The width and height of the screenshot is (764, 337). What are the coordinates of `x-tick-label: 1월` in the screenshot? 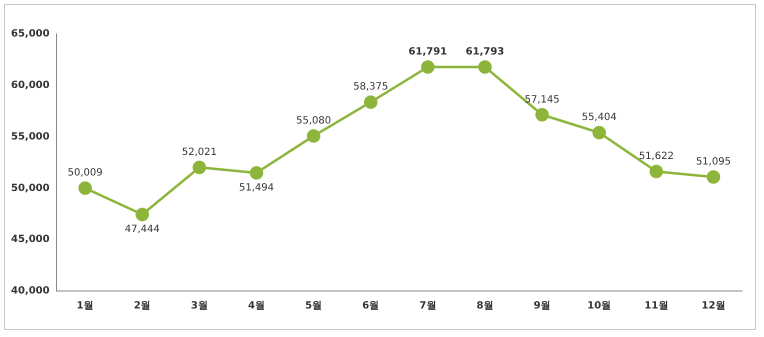 It's located at (85, 306).